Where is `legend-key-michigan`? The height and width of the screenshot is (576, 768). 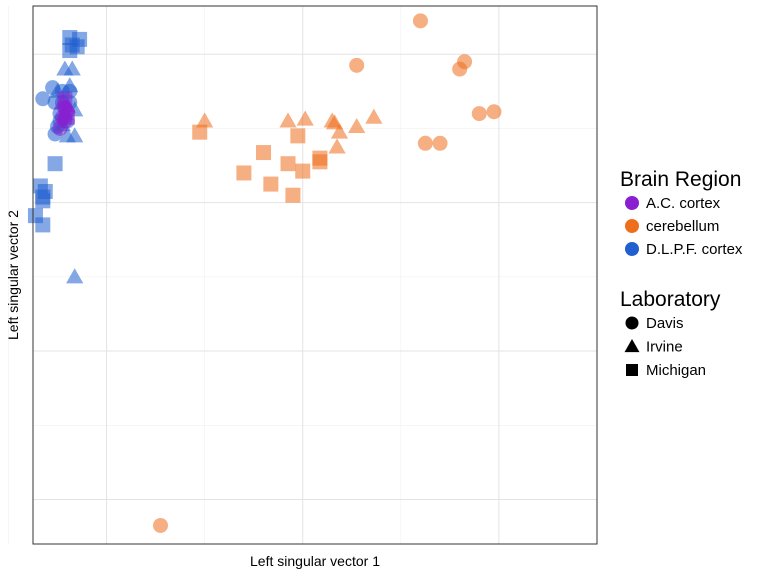
legend-key-michigan is located at coordinates (632, 370).